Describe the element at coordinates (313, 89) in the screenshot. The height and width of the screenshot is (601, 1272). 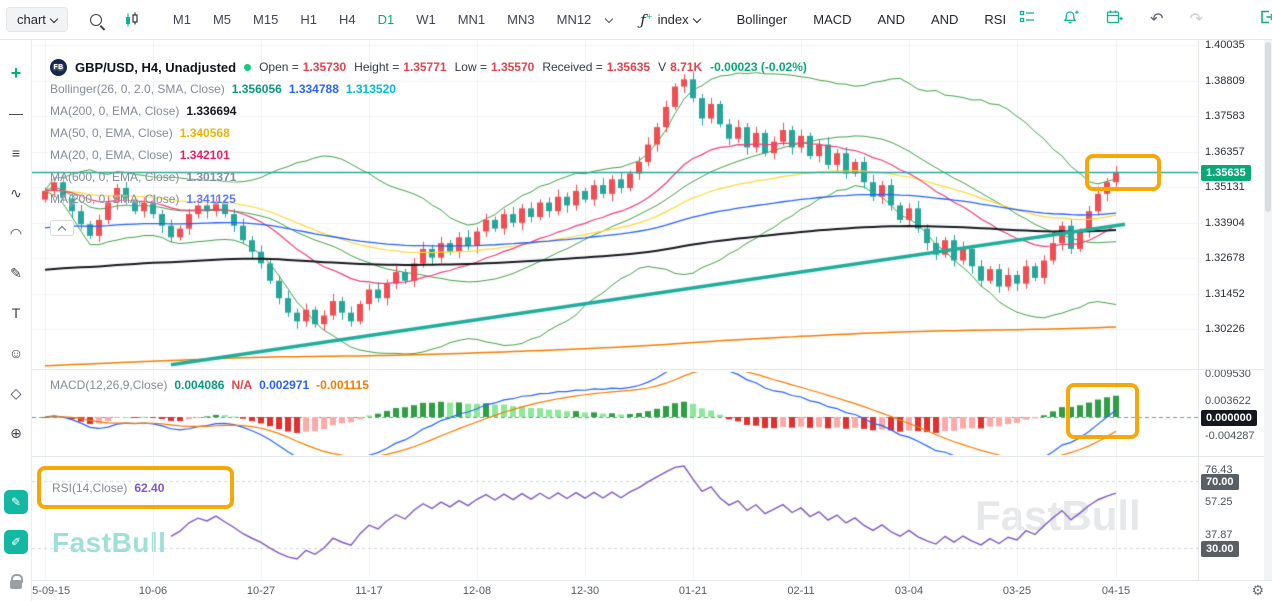
I see `indicator-value: 1.334788` at that location.